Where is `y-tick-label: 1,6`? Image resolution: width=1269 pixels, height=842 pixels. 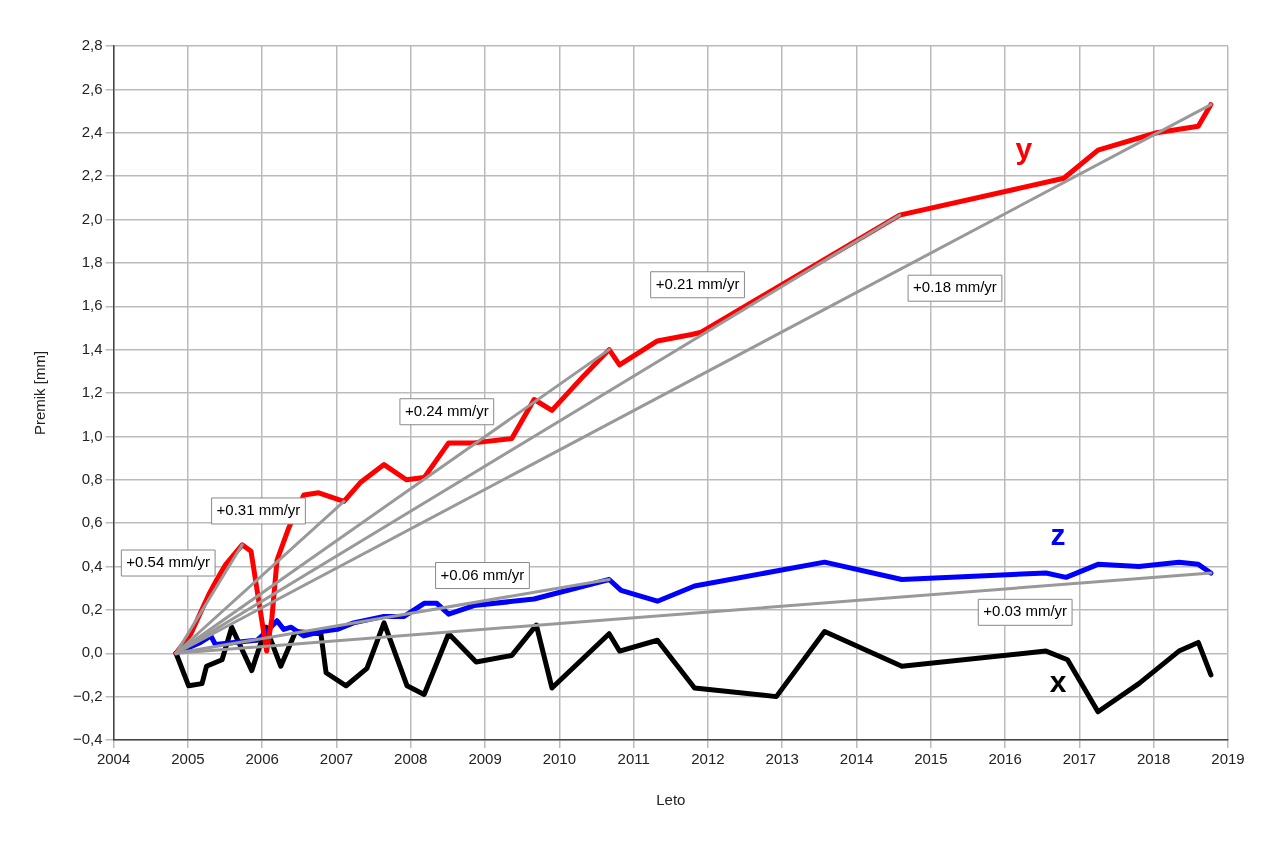
y-tick-label: 1,6 is located at coordinates (92, 305).